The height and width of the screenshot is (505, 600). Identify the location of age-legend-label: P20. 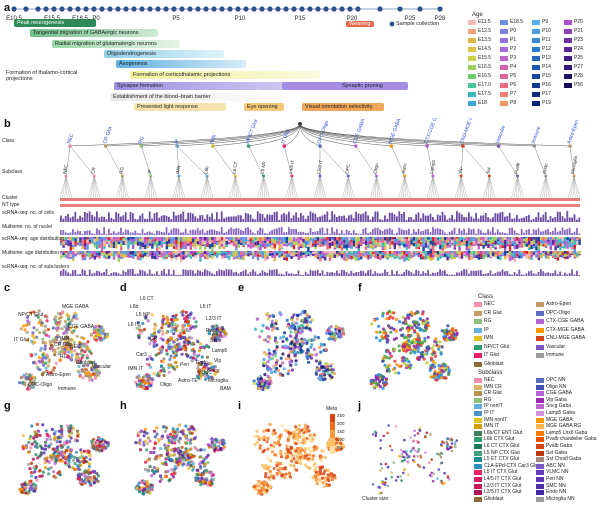
(578, 22).